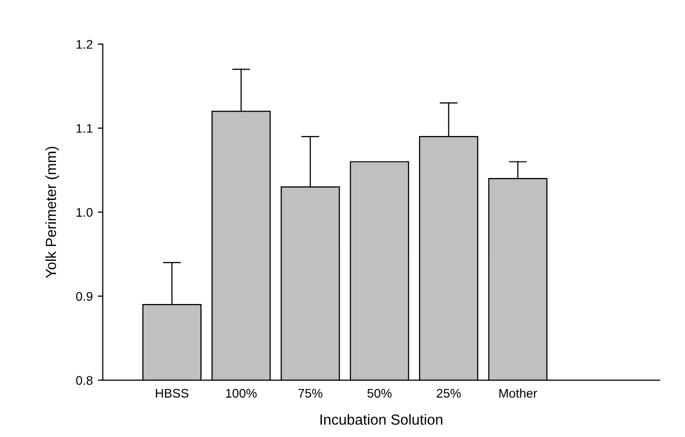  Describe the element at coordinates (84, 212) in the screenshot. I see `y-tick-label: 1.0` at that location.